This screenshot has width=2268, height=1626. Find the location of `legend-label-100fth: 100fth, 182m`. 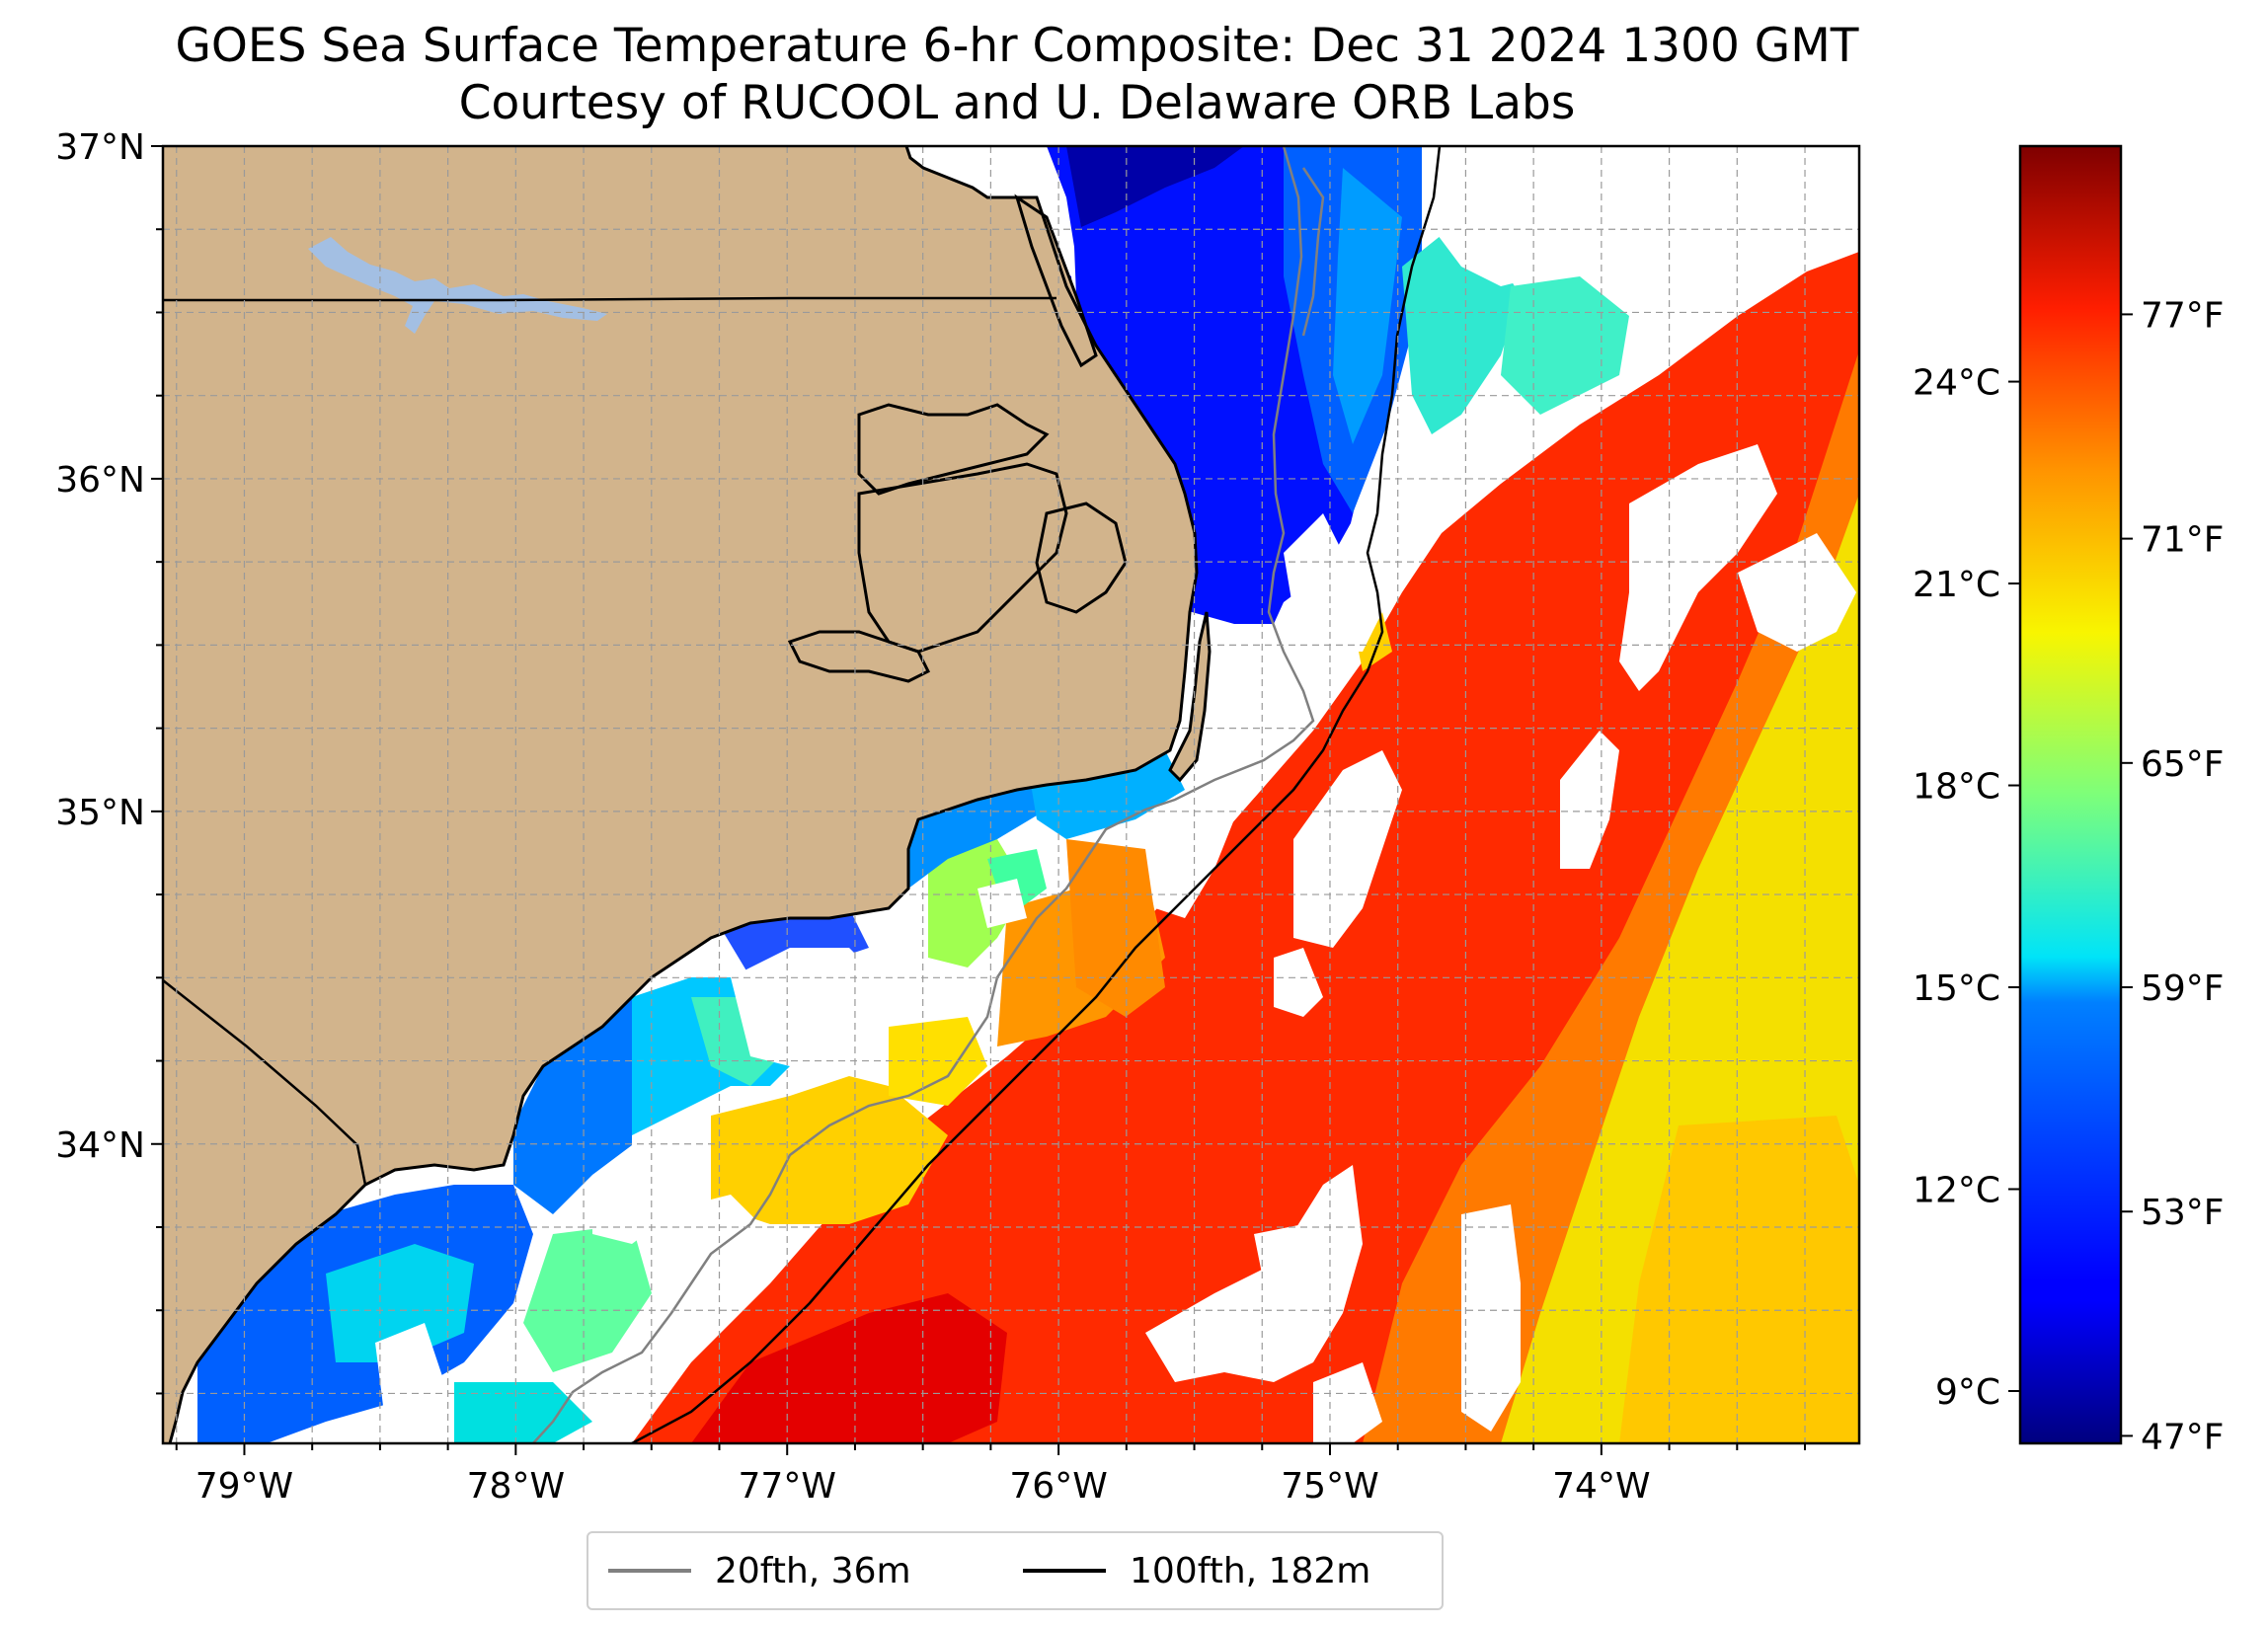

legend-label-100fth: 100fth, 182m is located at coordinates (1250, 1570).